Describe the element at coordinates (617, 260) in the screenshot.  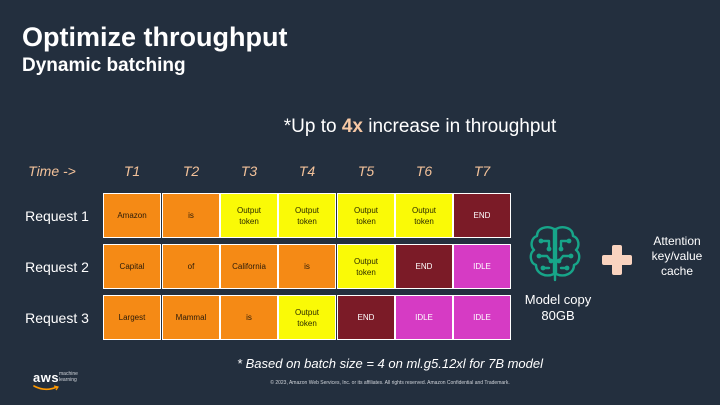
I see `plus-icon` at that location.